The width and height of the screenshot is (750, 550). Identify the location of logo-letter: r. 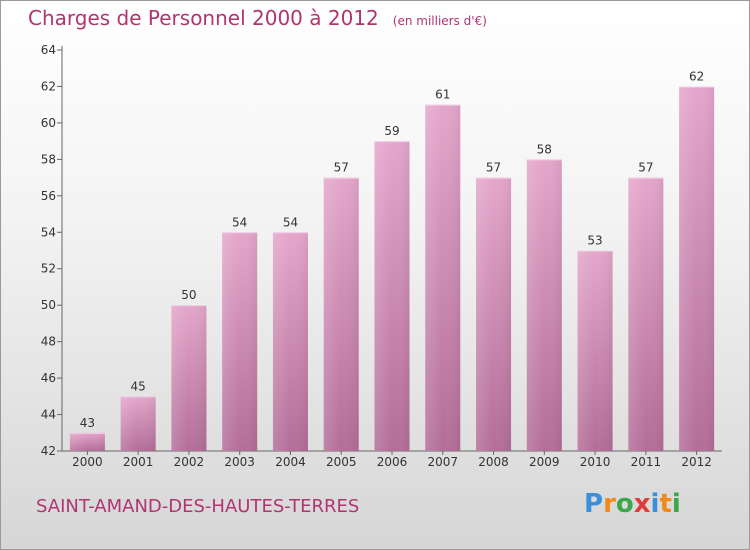
(609, 504).